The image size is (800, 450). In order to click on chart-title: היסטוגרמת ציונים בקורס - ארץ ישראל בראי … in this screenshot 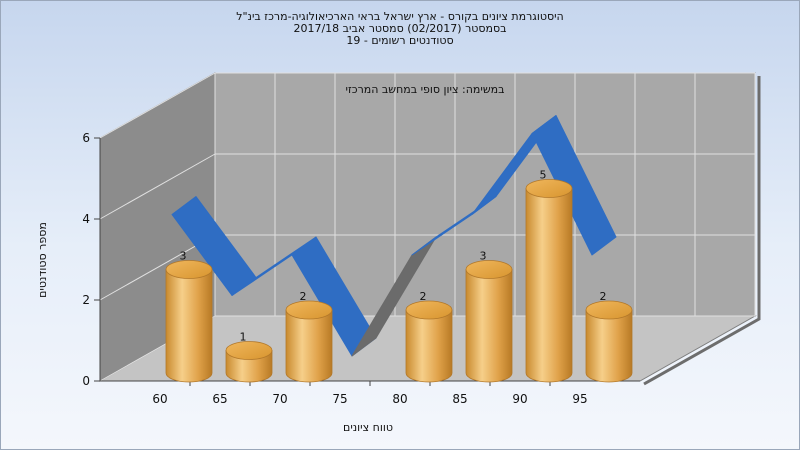, I will do `click(400, 16)`.